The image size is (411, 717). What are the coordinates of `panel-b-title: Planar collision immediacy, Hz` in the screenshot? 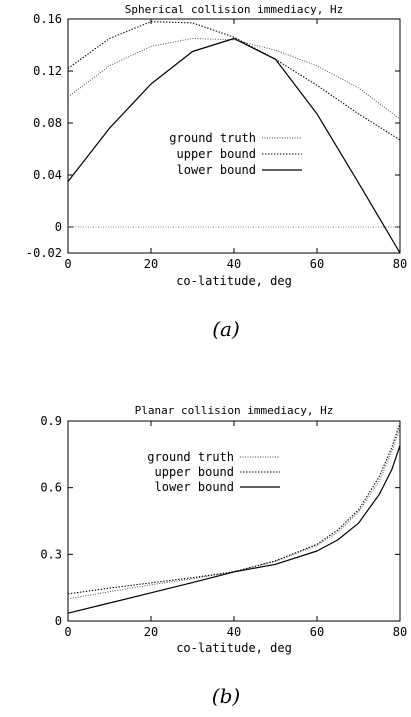 It's located at (234, 410).